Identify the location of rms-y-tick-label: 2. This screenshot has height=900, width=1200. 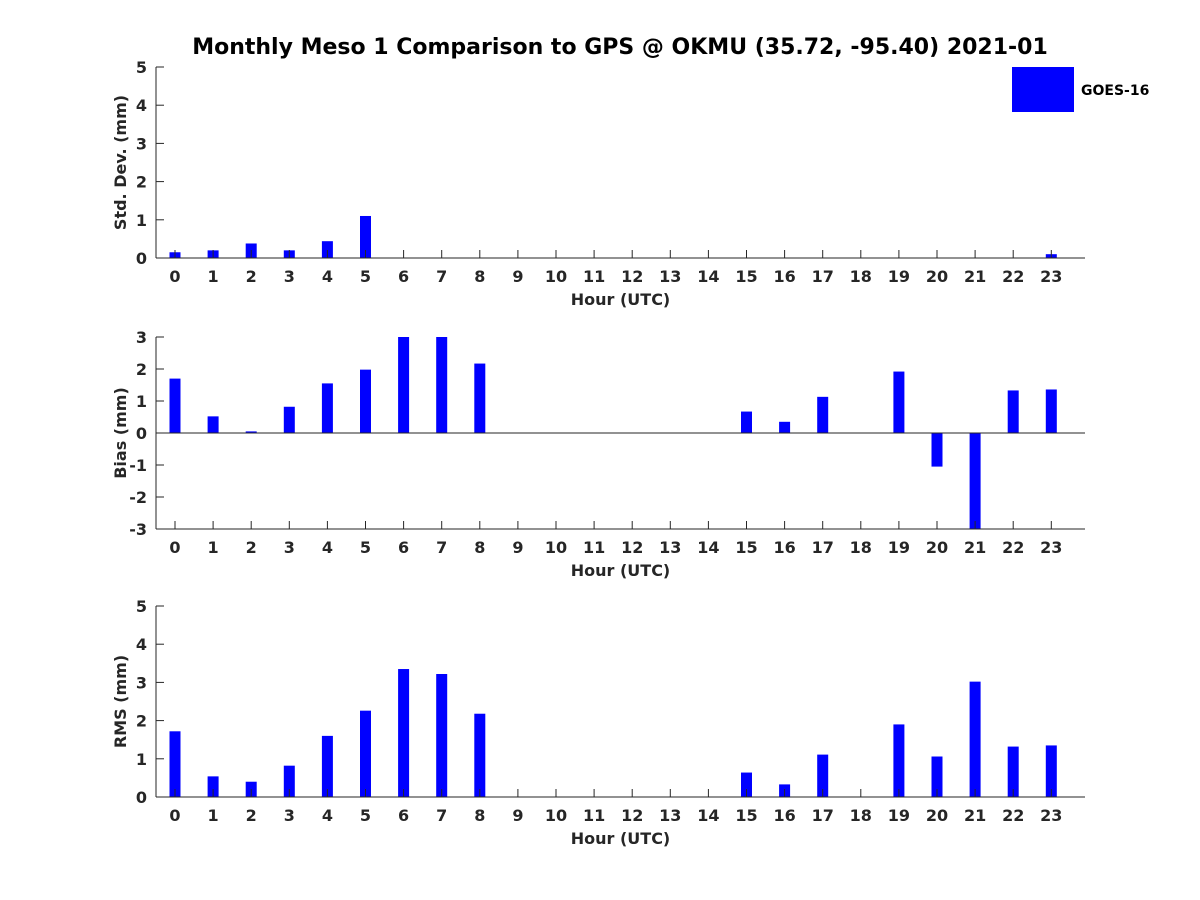
(141, 721).